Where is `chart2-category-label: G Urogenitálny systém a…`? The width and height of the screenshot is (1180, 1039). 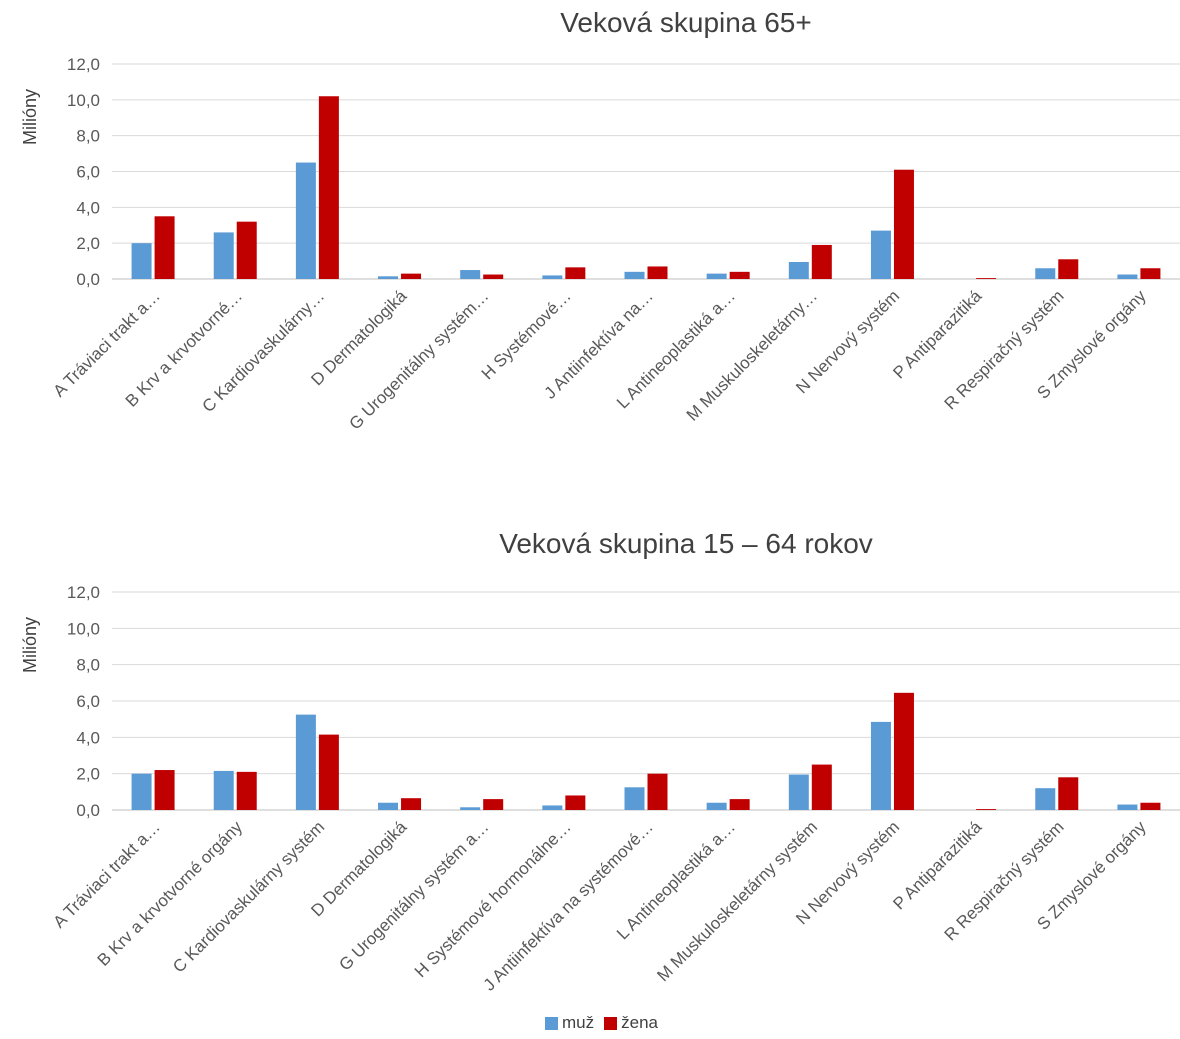 chart2-category-label: G Urogenitálny systém a… is located at coordinates (413, 895).